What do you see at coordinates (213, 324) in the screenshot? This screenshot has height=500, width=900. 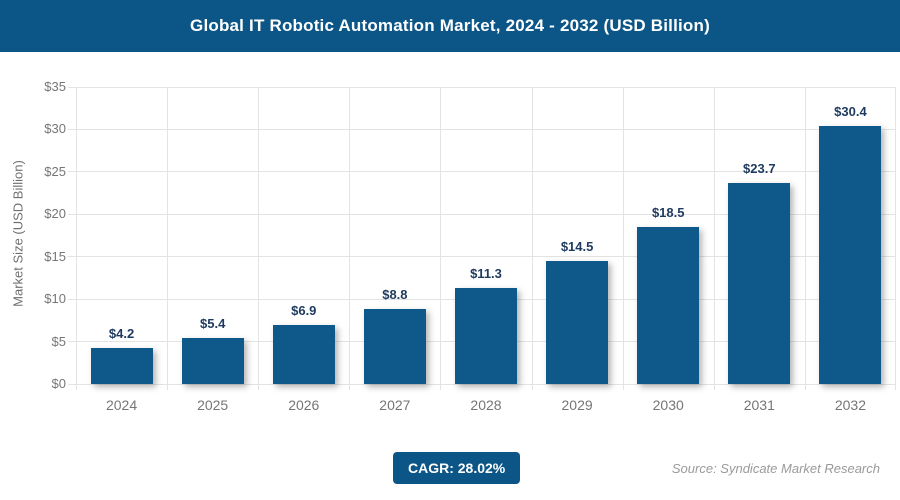 I see `bar-value-label: $5.4` at bounding box center [213, 324].